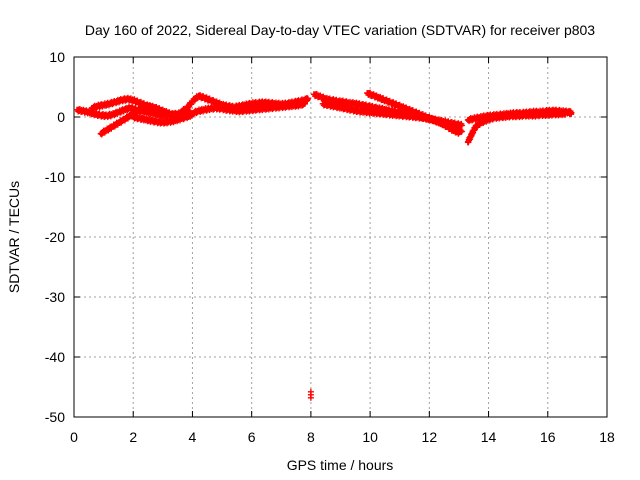 This screenshot has height=480, width=640. Describe the element at coordinates (489, 437) in the screenshot. I see `x-tick-label: 14` at that location.